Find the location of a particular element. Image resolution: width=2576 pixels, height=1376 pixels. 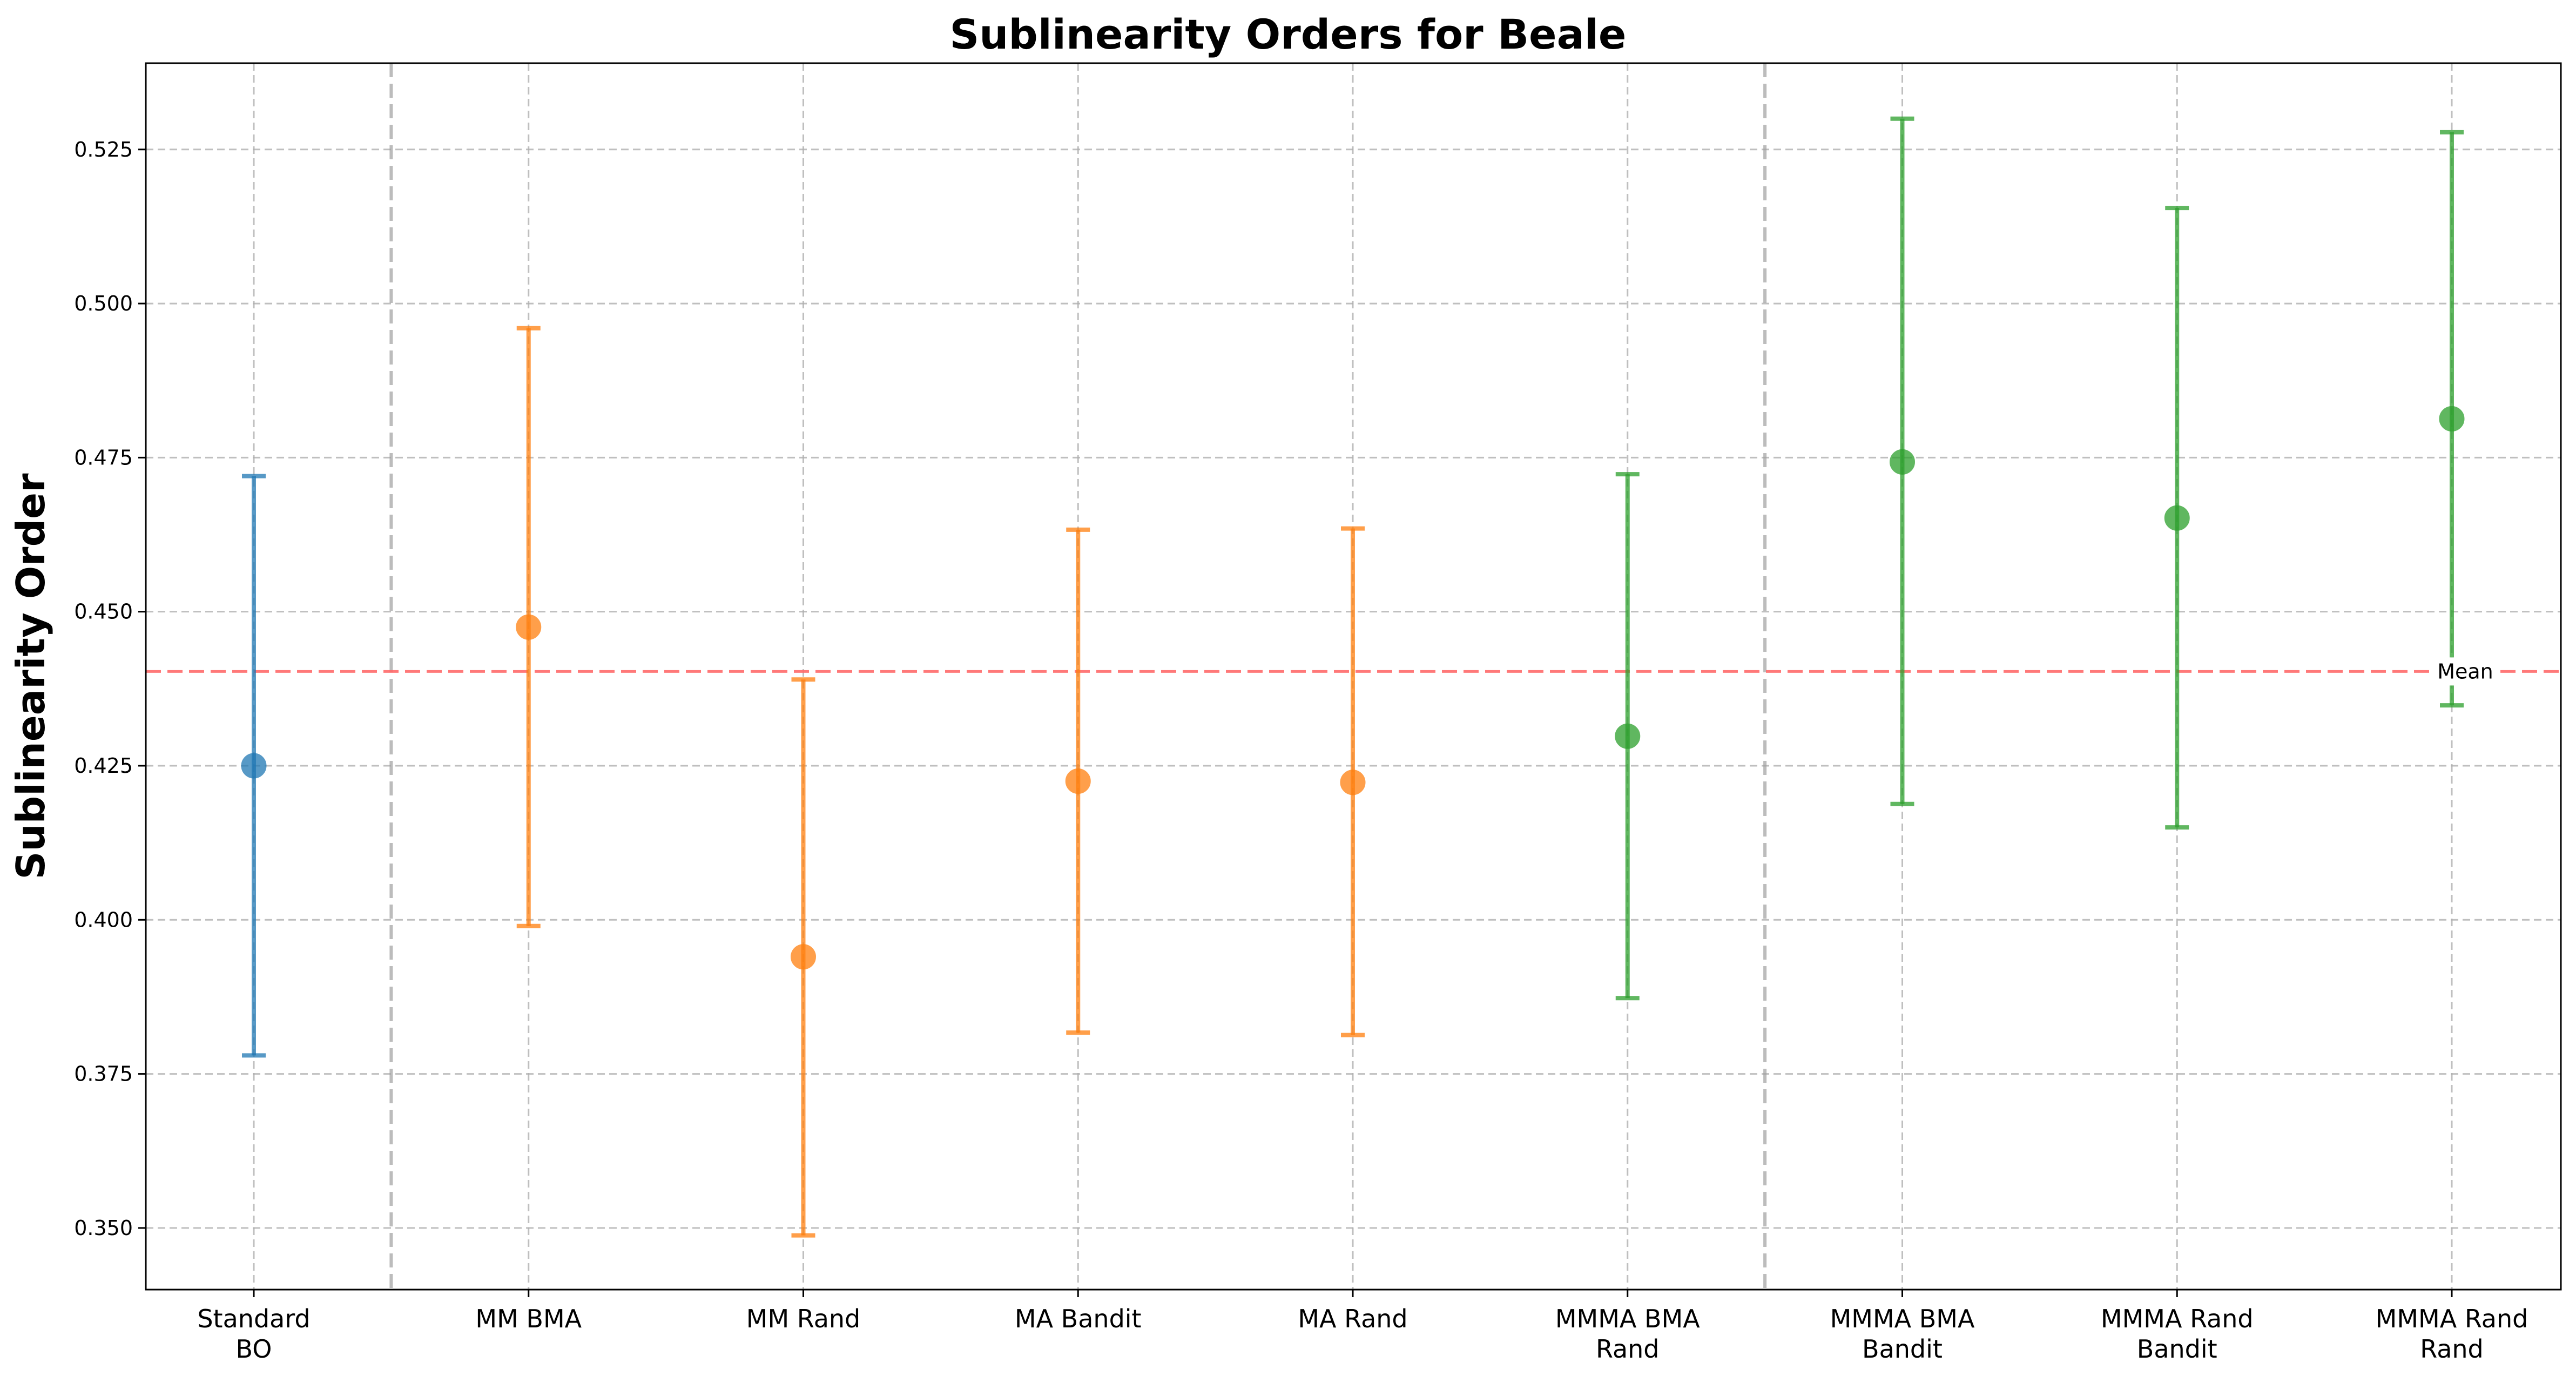

mean-label-background is located at coordinates (2465, 671).